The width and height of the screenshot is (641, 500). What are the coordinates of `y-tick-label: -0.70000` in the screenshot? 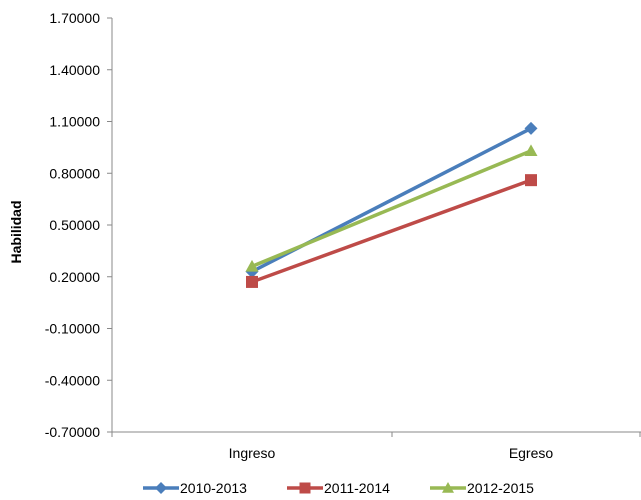 It's located at (72, 432).